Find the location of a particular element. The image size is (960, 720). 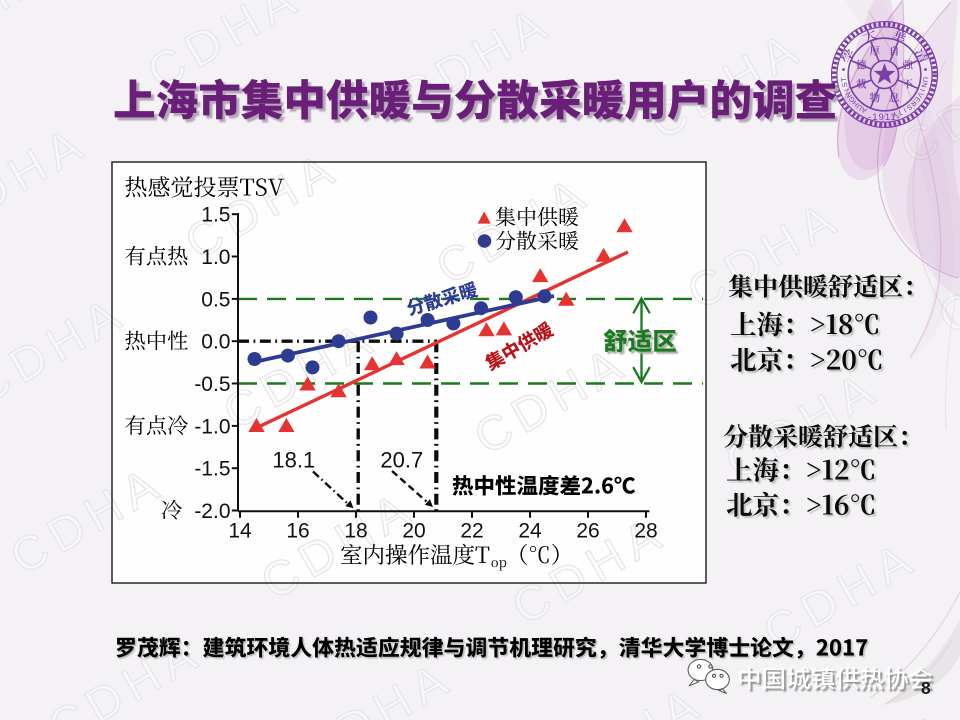

svg-text: 1.5 is located at coordinates (215, 215).